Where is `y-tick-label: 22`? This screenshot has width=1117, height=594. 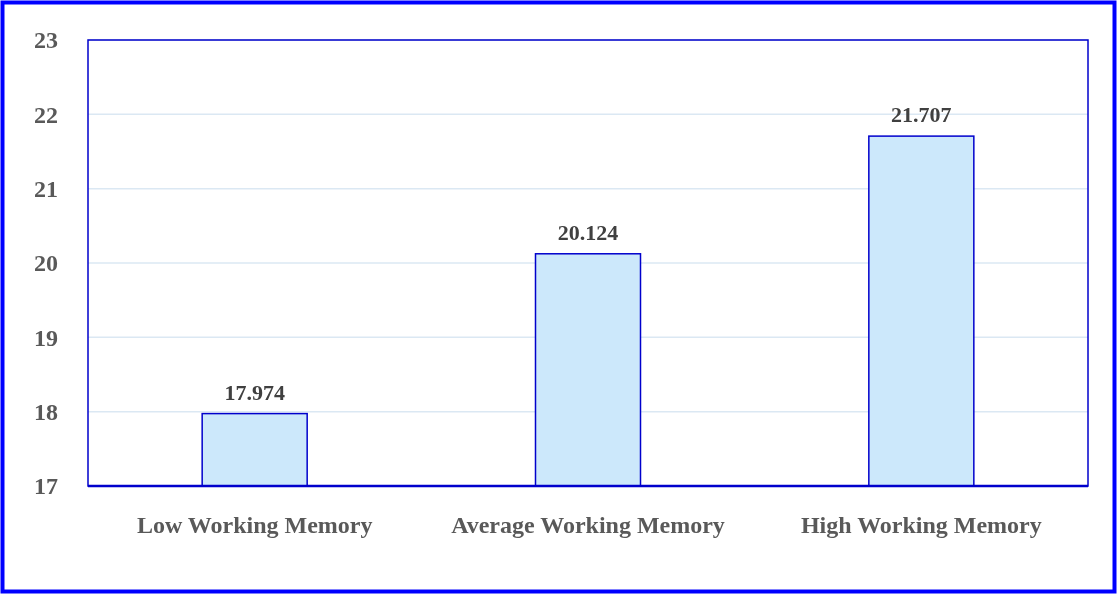 y-tick-label: 22 is located at coordinates (46, 114).